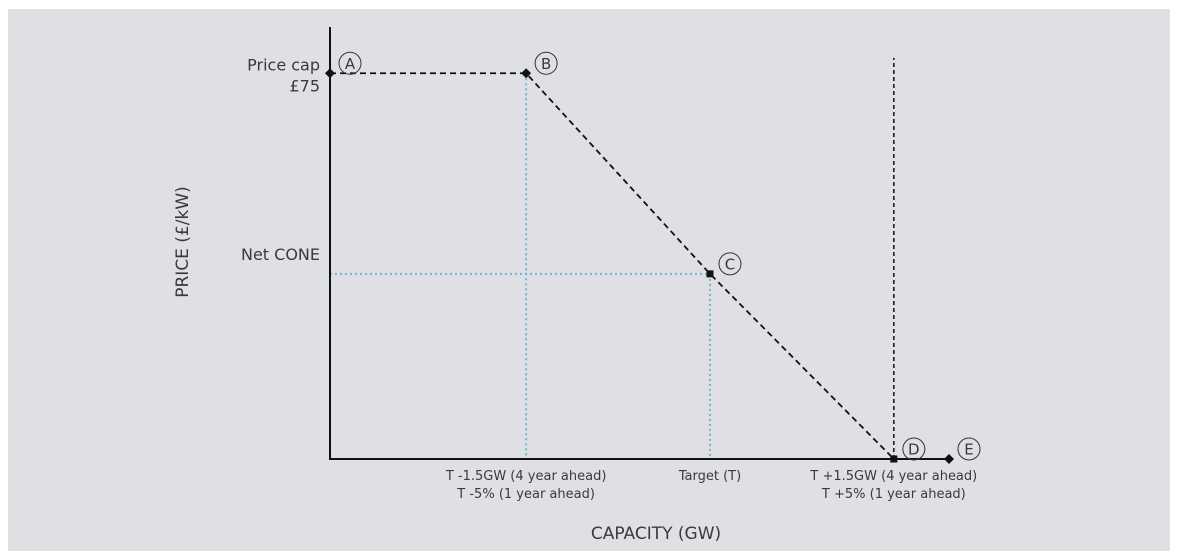 Image resolution: width=1178 pixels, height=551 pixels. What do you see at coordinates (526, 73) in the screenshot?
I see `point-b-marker` at bounding box center [526, 73].